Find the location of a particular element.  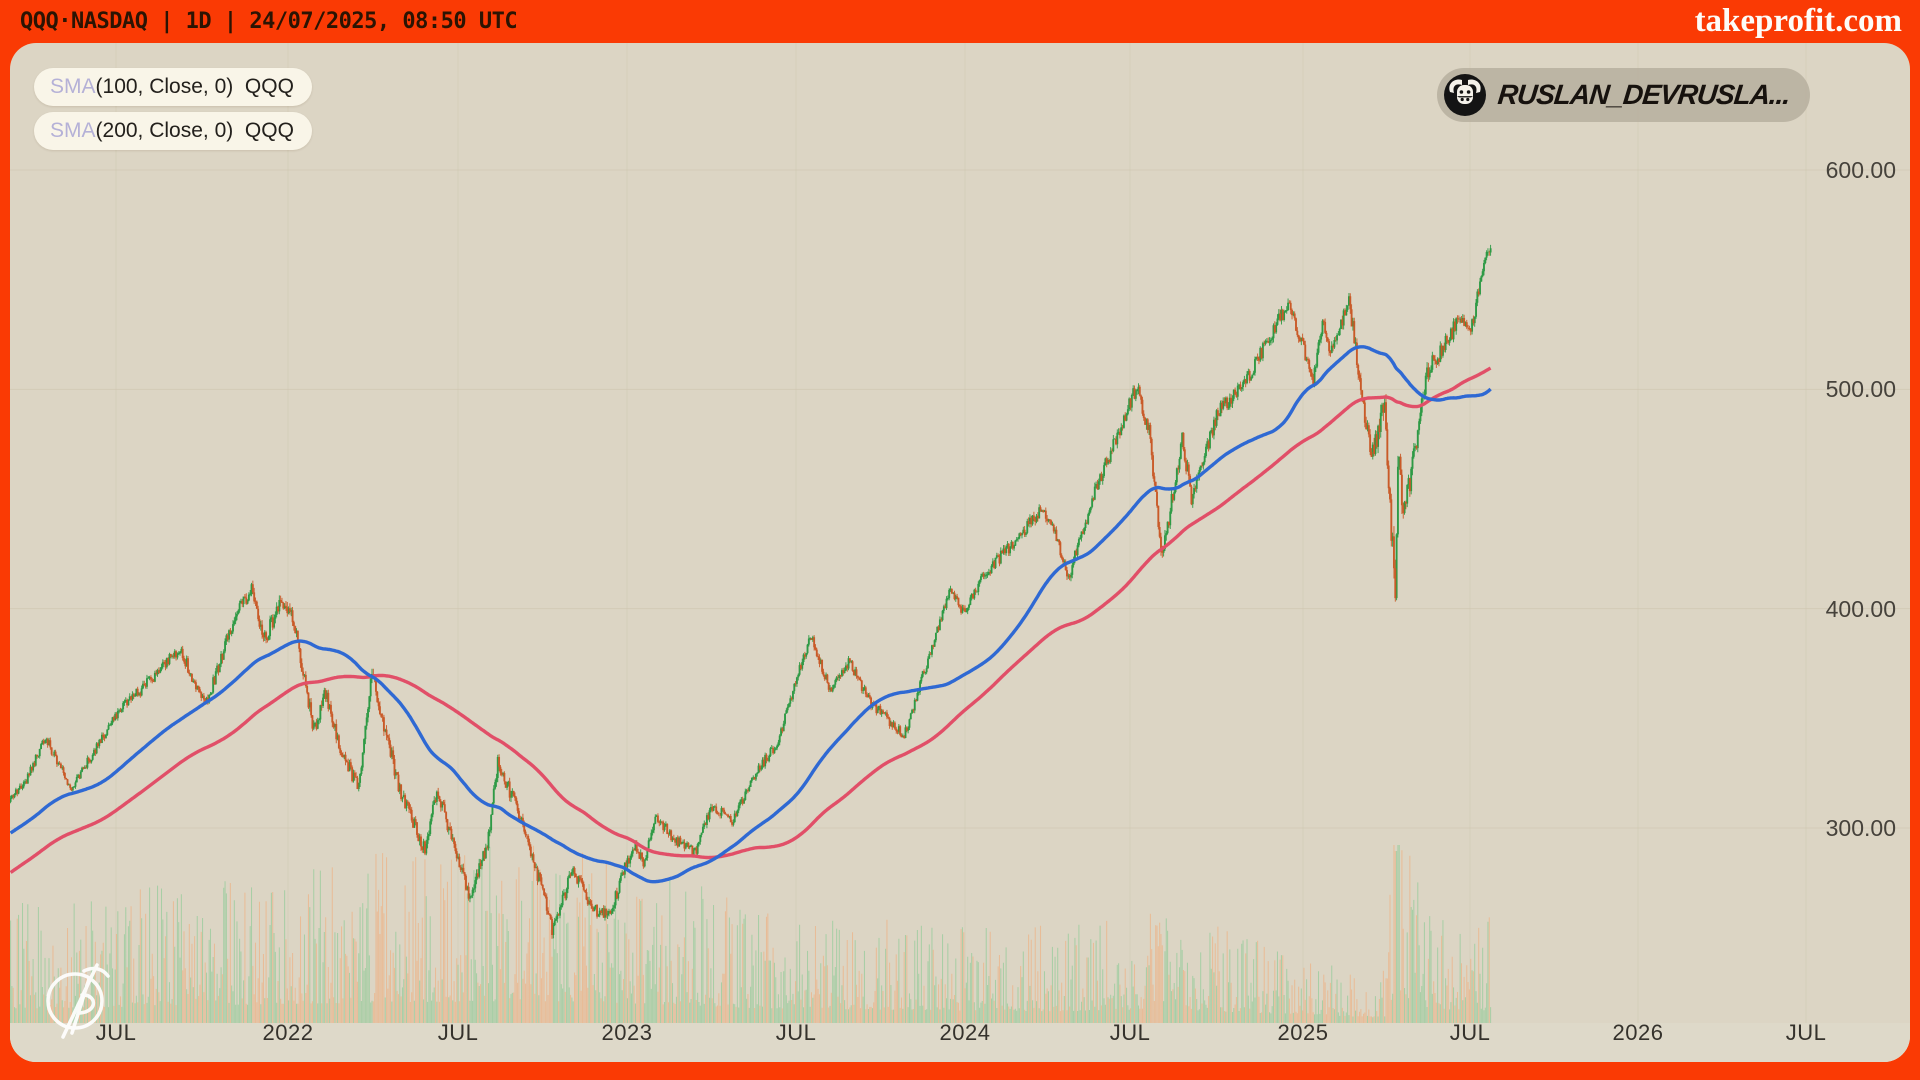

time-axis-label: 2024 is located at coordinates (965, 1032).